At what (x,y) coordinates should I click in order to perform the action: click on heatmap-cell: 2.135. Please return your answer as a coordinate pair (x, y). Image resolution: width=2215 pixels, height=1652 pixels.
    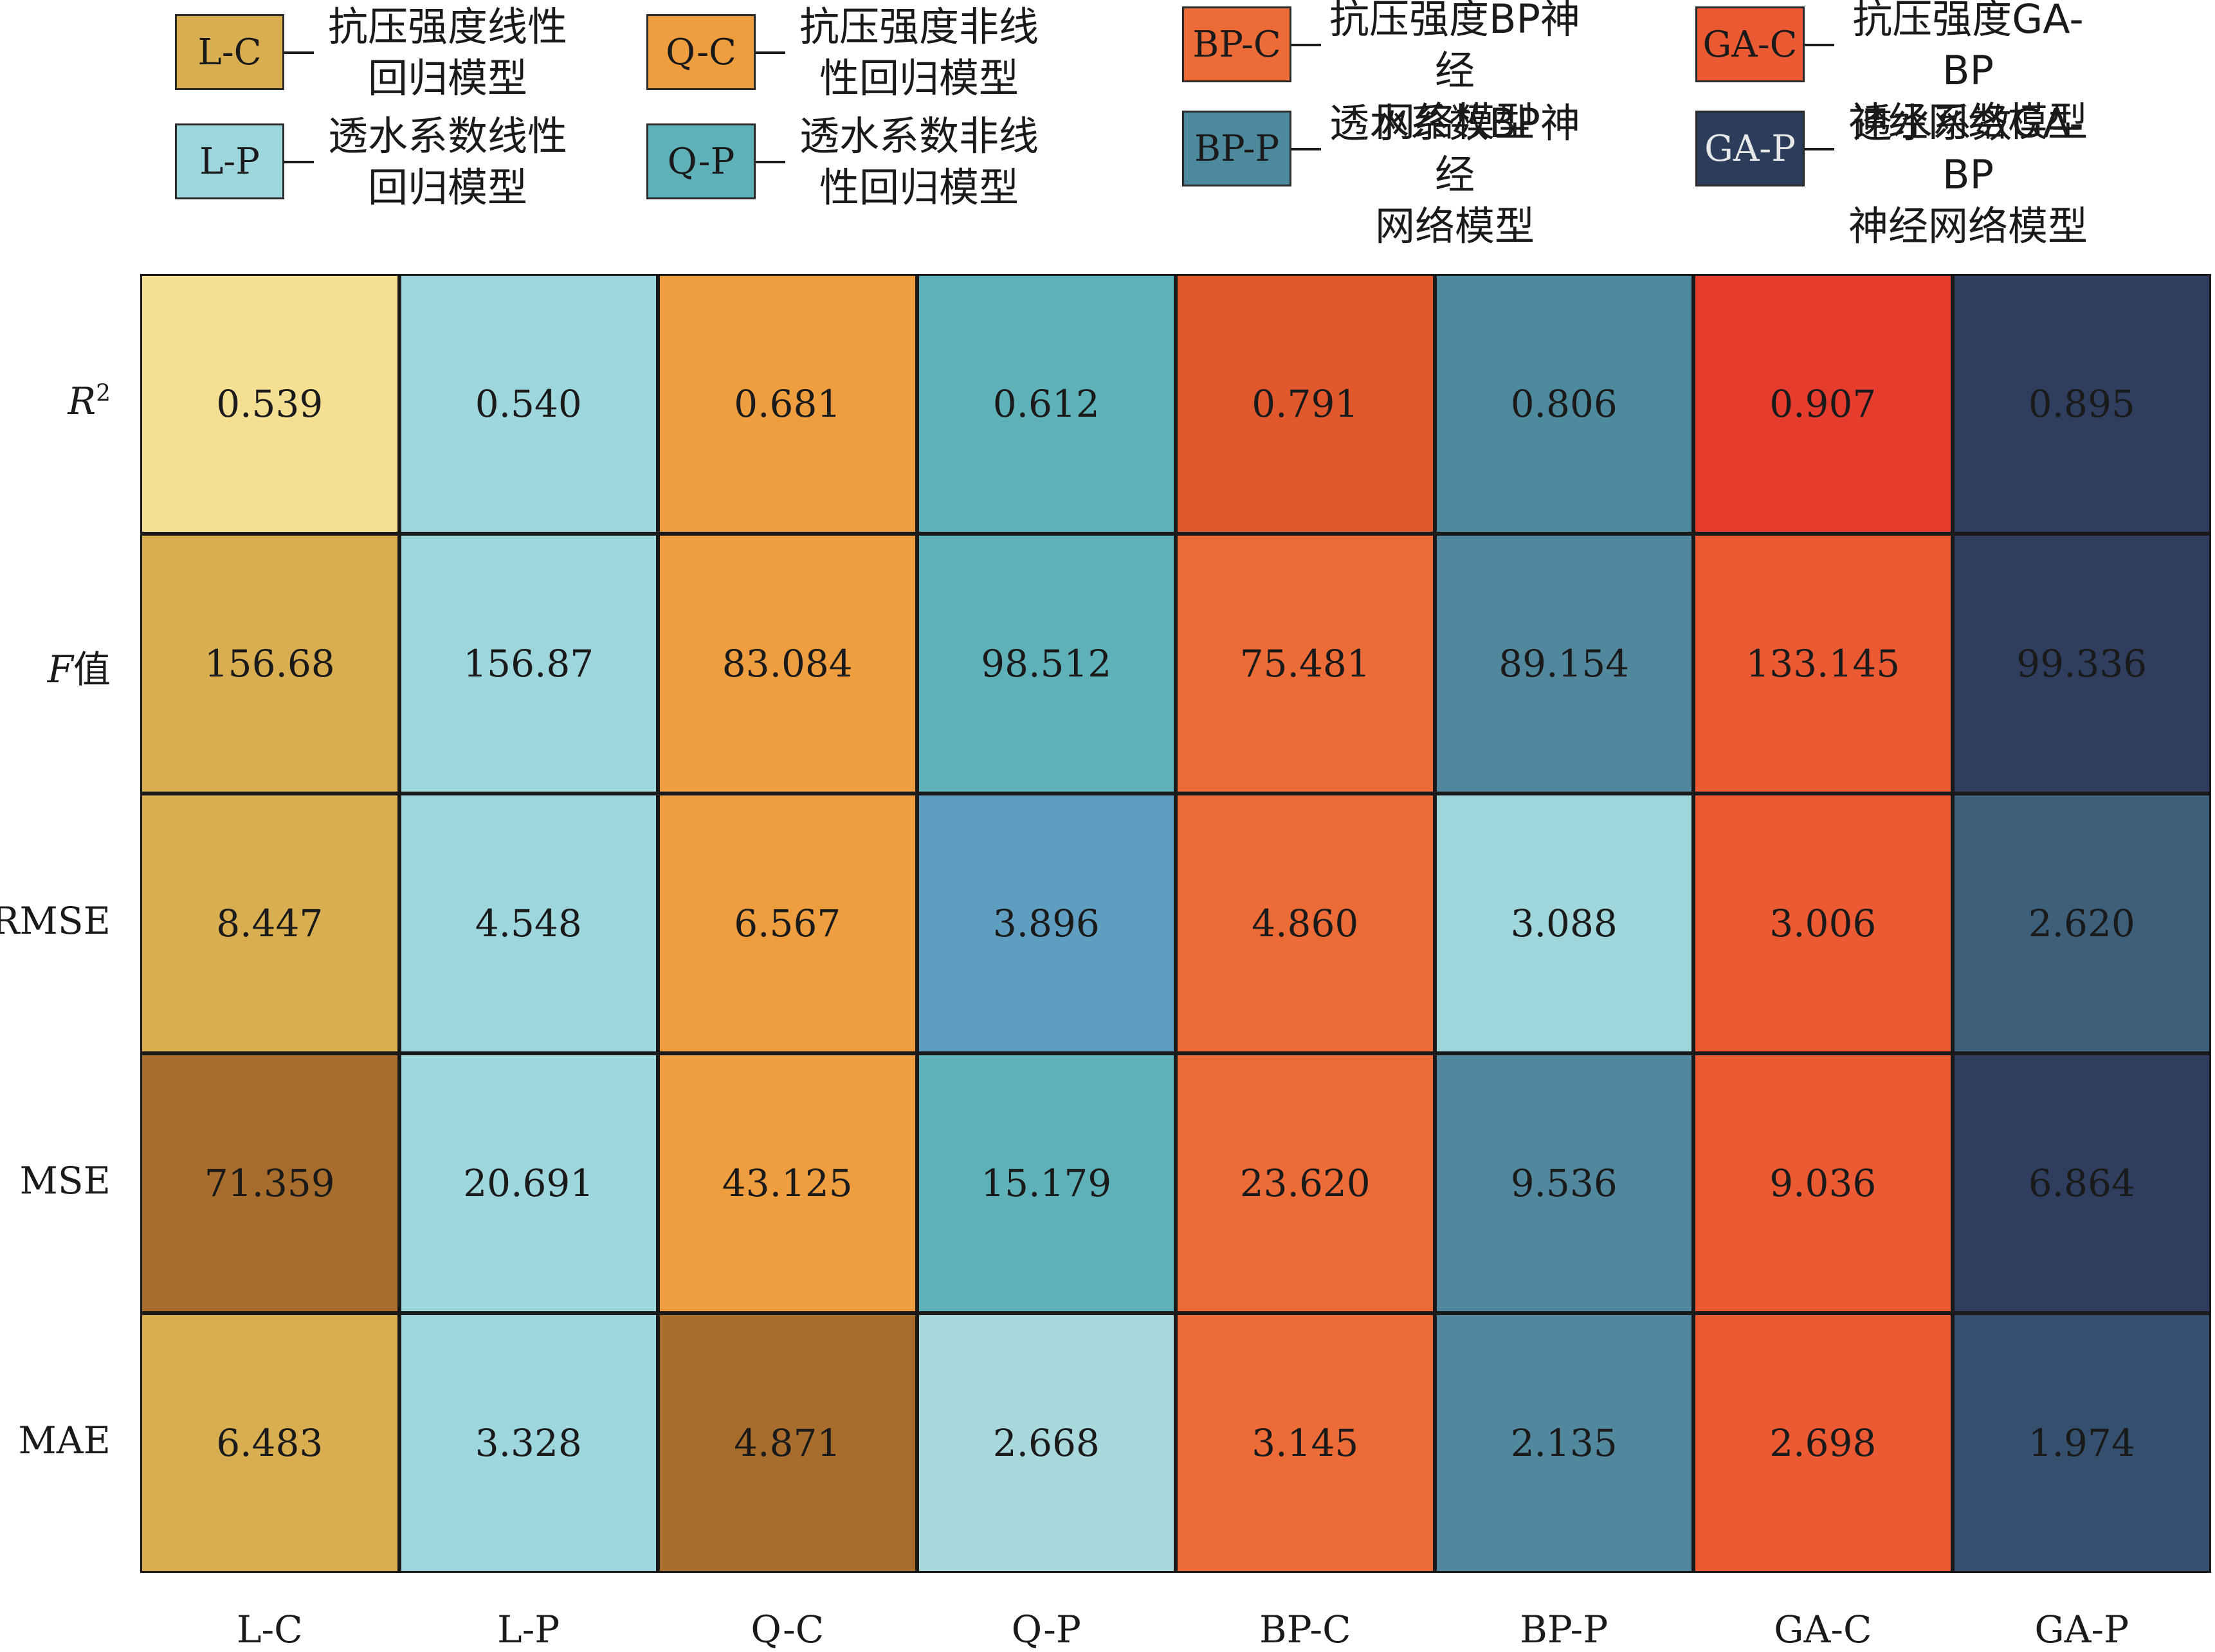
    Looking at the image, I should click on (1563, 1443).